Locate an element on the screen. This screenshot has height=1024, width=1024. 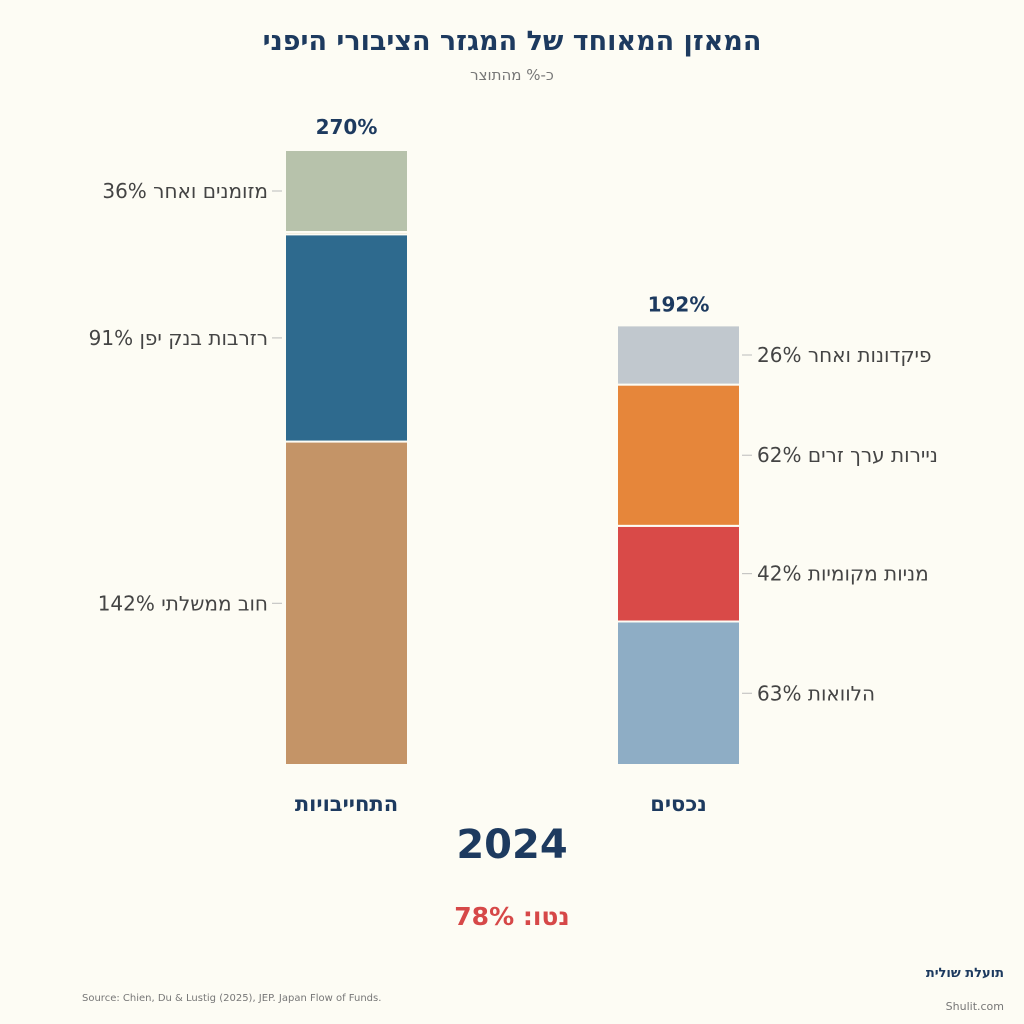
net-label: נטו: 78% is located at coordinates (512, 916).